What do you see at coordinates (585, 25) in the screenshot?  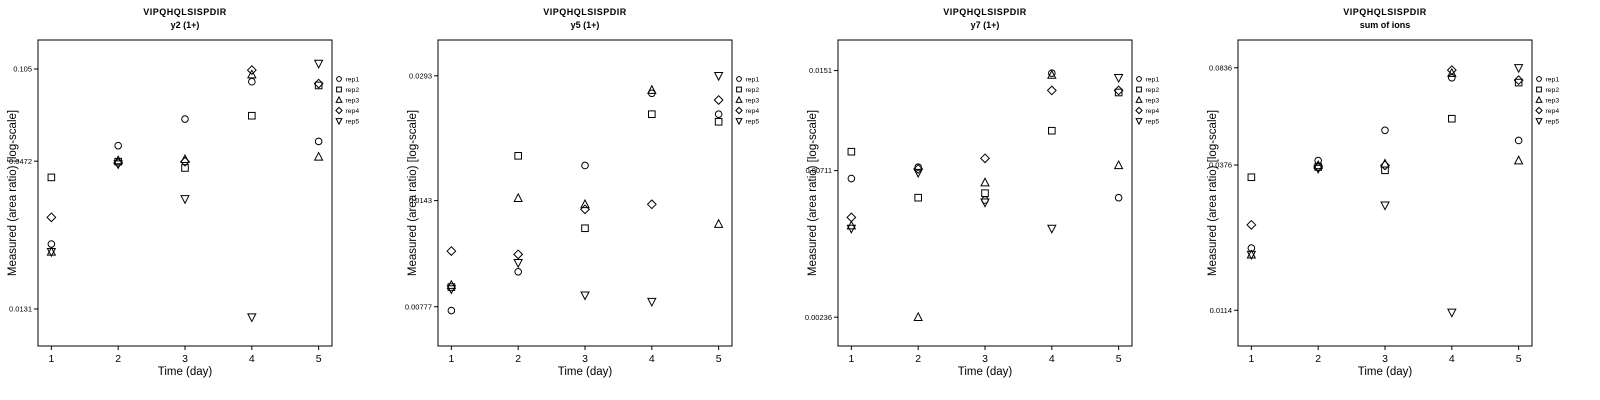 I see `chart-subtitle: y5 (1+)` at bounding box center [585, 25].